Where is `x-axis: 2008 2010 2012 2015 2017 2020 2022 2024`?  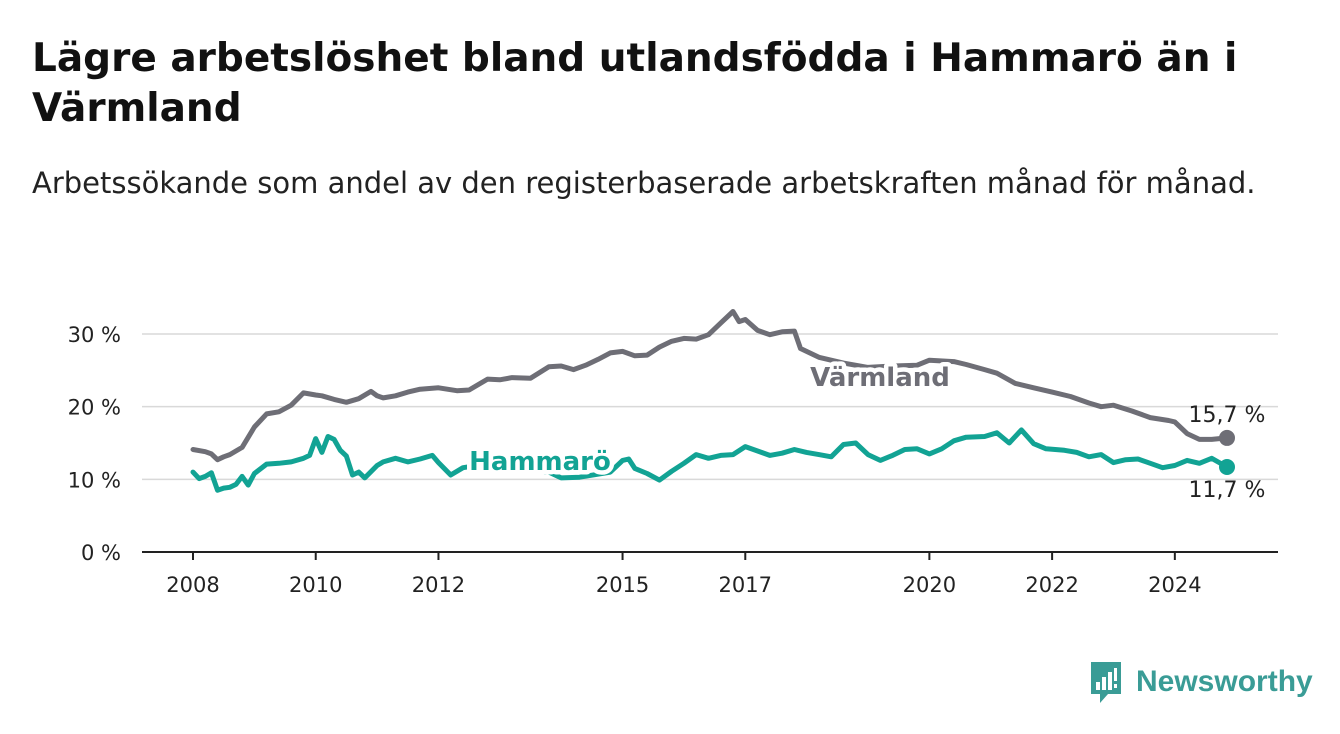
x-axis: 2008 2010 2012 2015 2017 2020 2022 2024 is located at coordinates (710, 574).